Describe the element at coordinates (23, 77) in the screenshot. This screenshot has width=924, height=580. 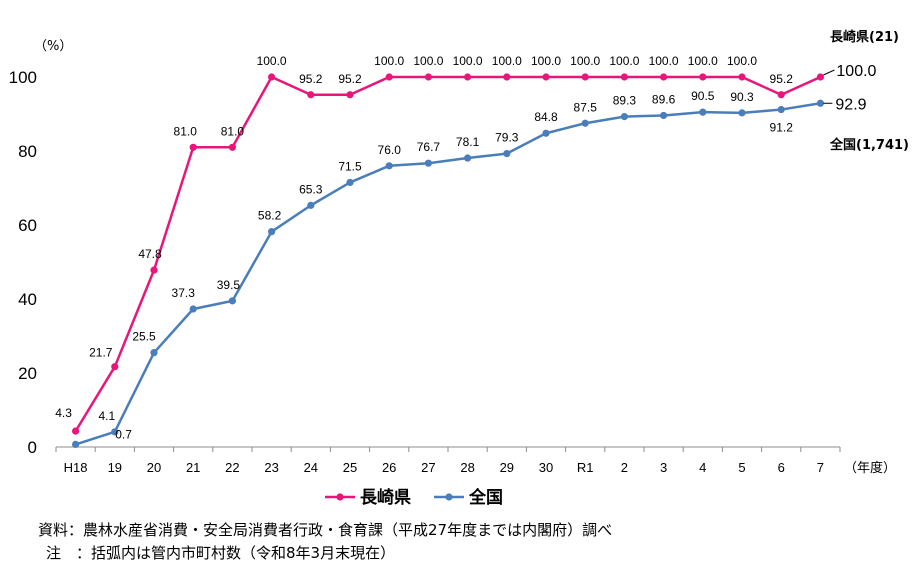
I see `y-tick-label: 100` at that location.